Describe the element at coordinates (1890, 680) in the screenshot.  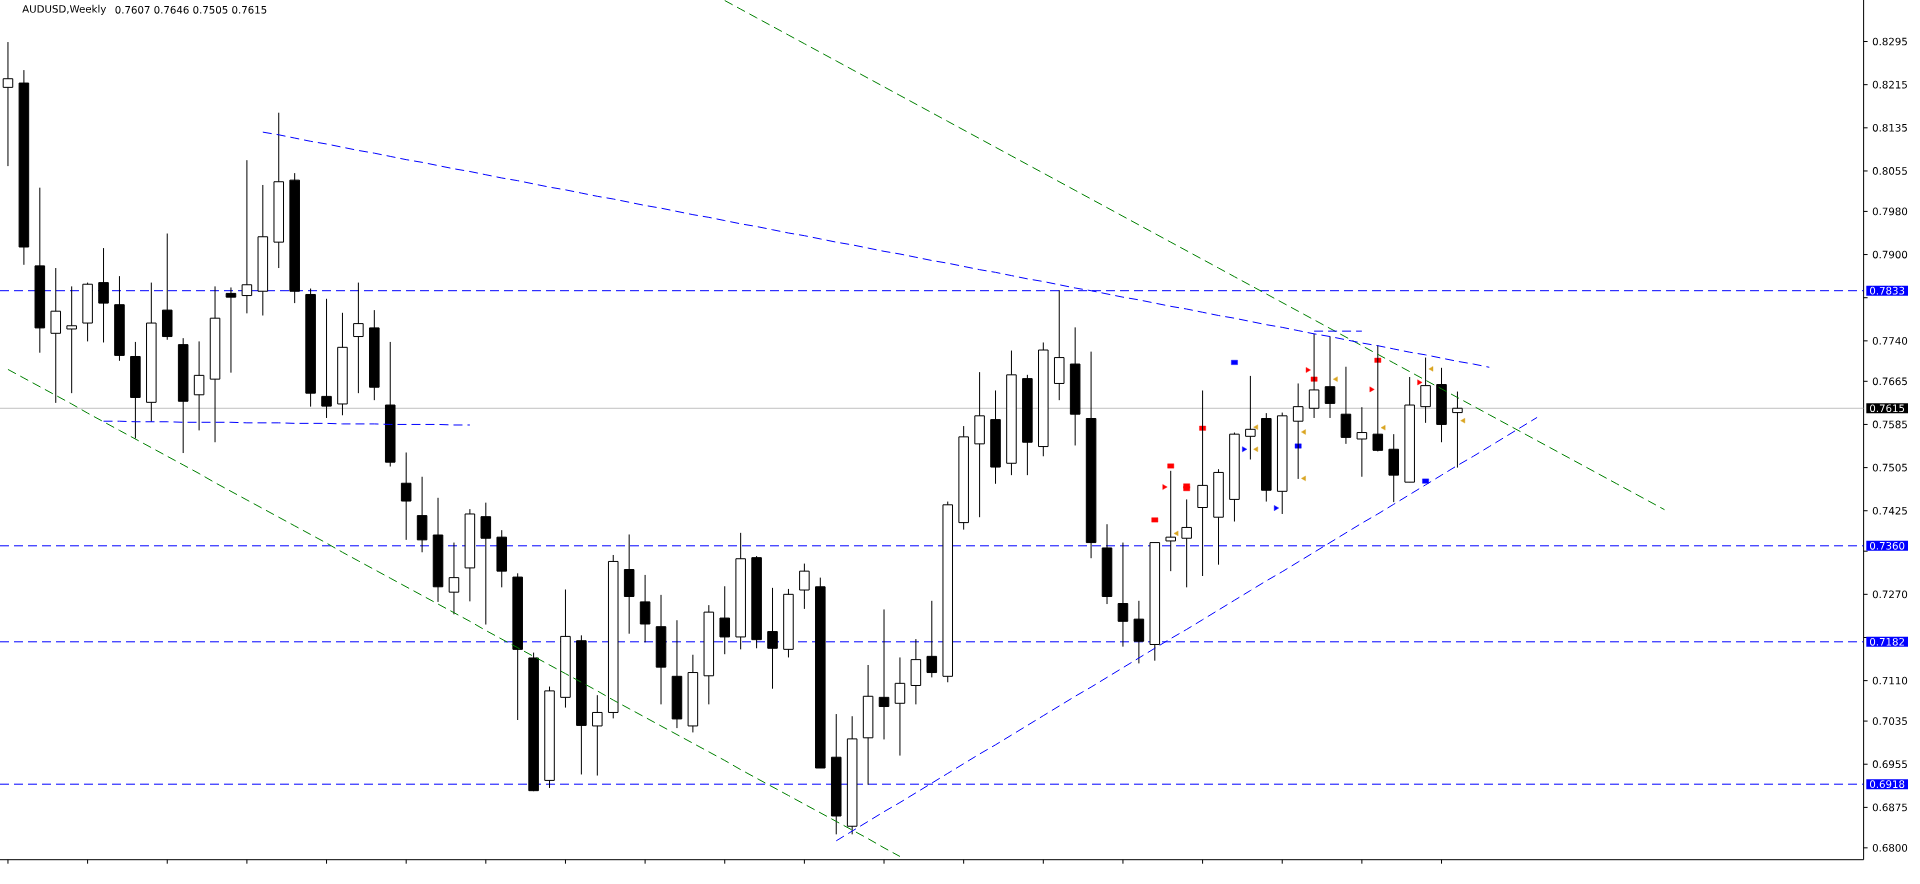
I see `y-tick-label: 0.7110` at that location.